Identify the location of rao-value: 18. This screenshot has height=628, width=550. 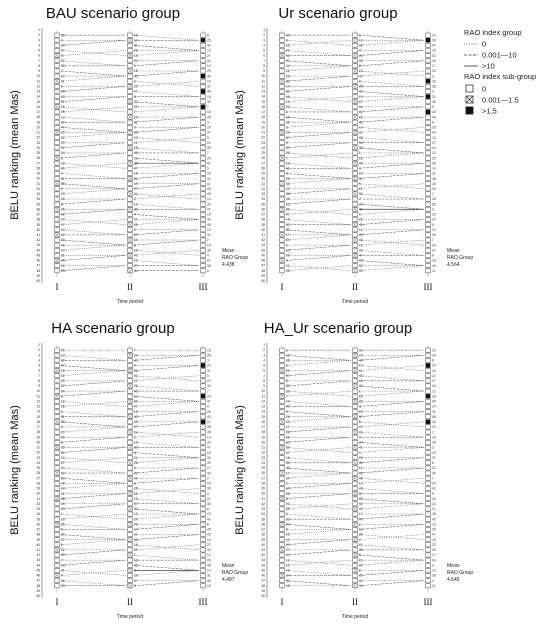
(361, 396).